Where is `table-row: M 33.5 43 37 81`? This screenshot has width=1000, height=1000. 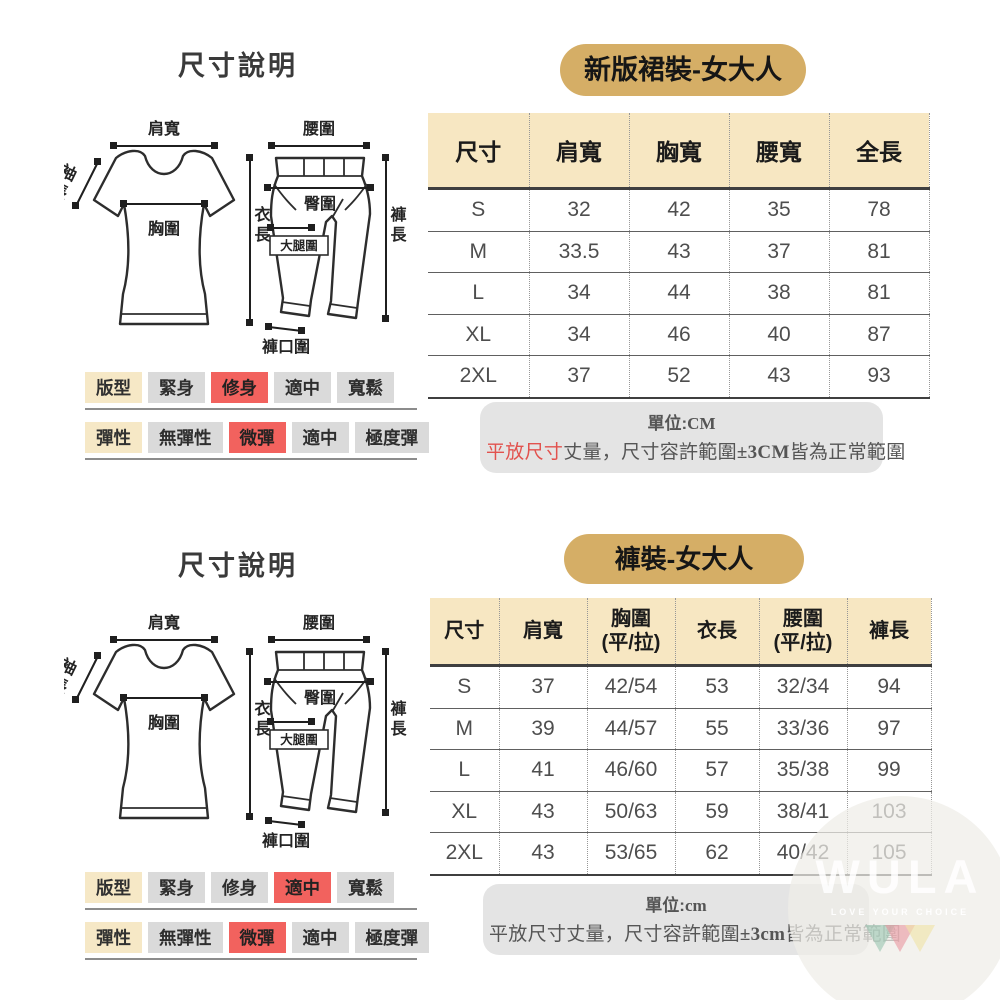 table-row: M 33.5 43 37 81 is located at coordinates (679, 252).